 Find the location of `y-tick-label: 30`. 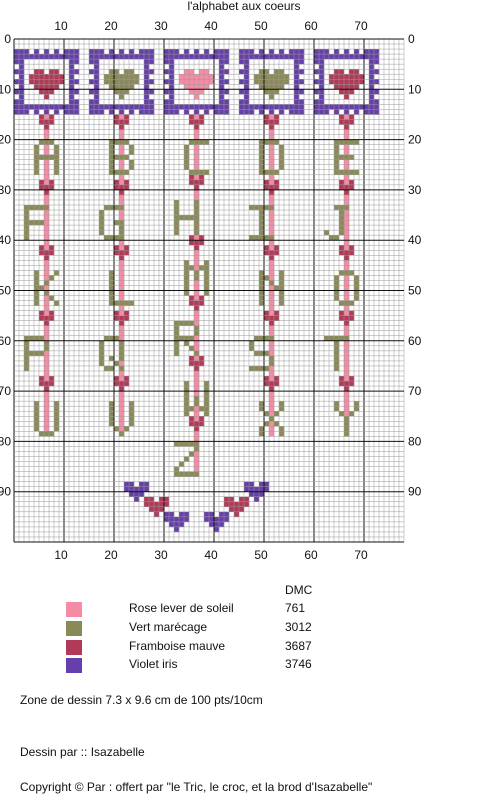

y-tick-label: 30 is located at coordinates (415, 190).